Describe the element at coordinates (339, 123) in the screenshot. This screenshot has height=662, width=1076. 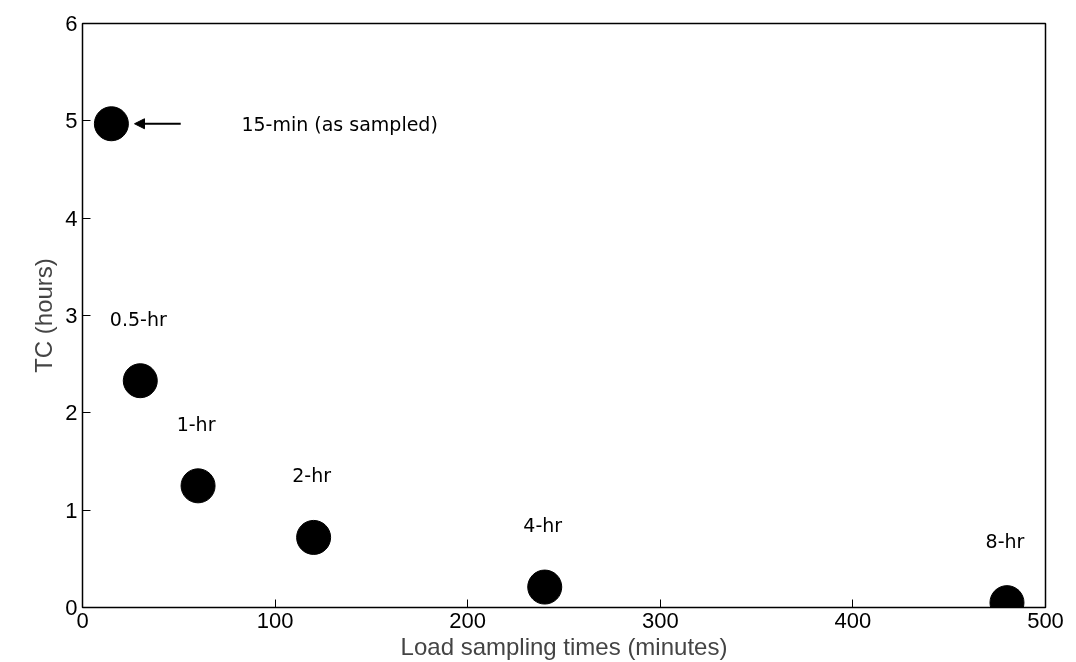
I see `annotation: 15-min (as sampled)` at that location.